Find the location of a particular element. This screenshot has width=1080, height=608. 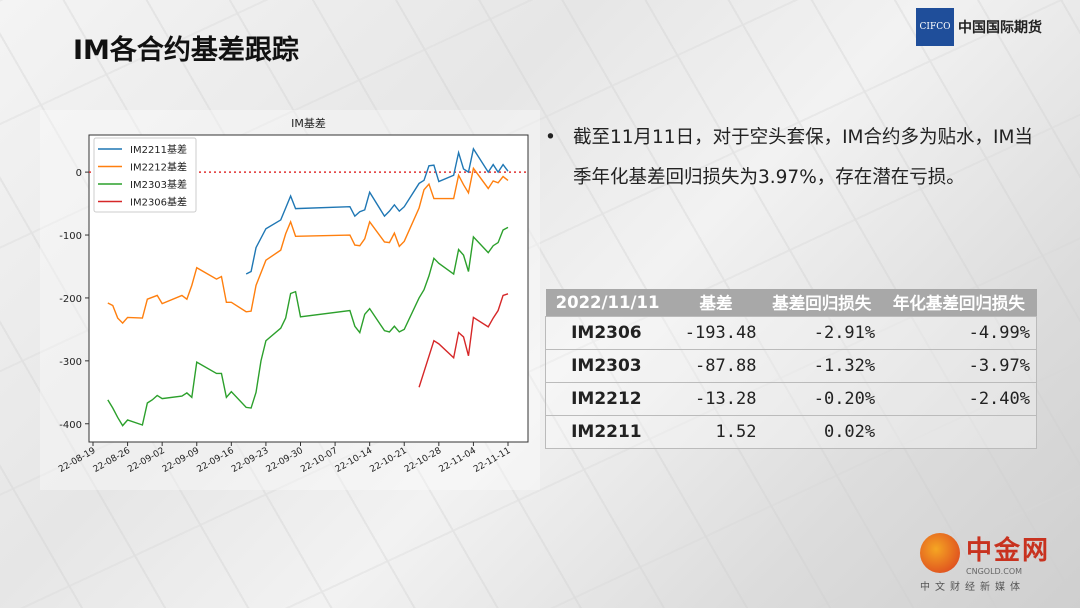

basis-loss-cell: -2.91% is located at coordinates (822, 332).